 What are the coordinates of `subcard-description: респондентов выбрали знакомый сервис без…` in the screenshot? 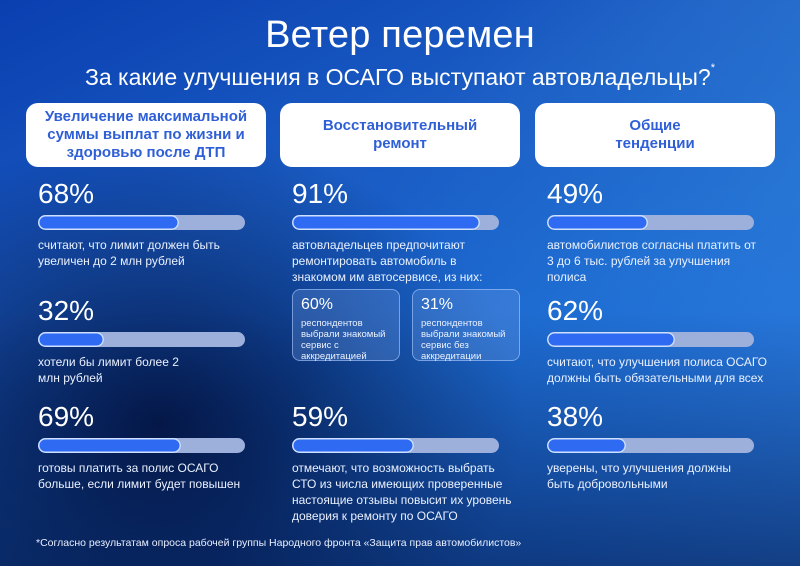 It's located at (463, 340).